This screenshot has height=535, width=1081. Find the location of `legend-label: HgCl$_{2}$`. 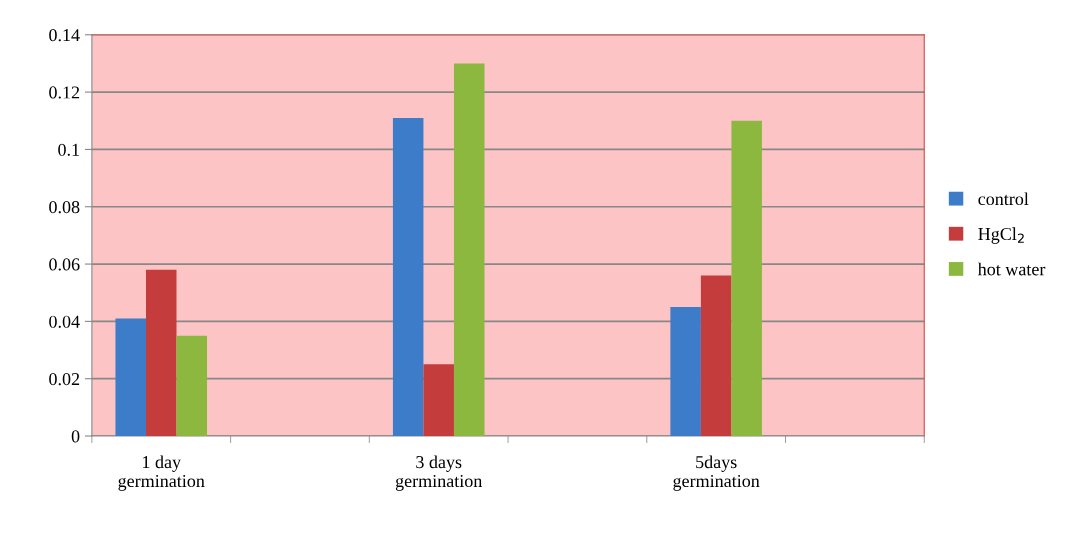

legend-label: HgCl$_{2}$ is located at coordinates (1001, 235).